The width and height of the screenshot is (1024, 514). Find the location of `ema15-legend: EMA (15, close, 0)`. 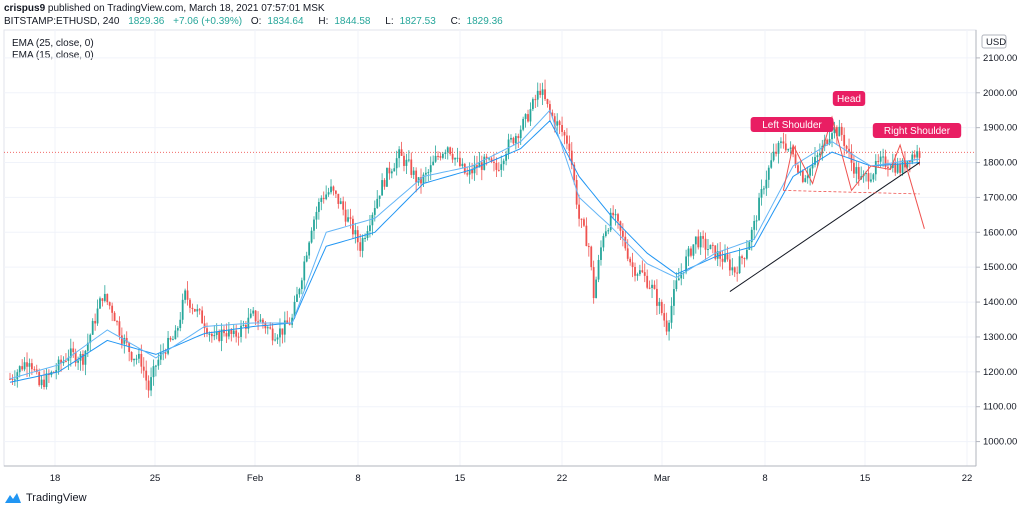

ema15-legend: EMA (15, close, 0) is located at coordinates (53, 55).